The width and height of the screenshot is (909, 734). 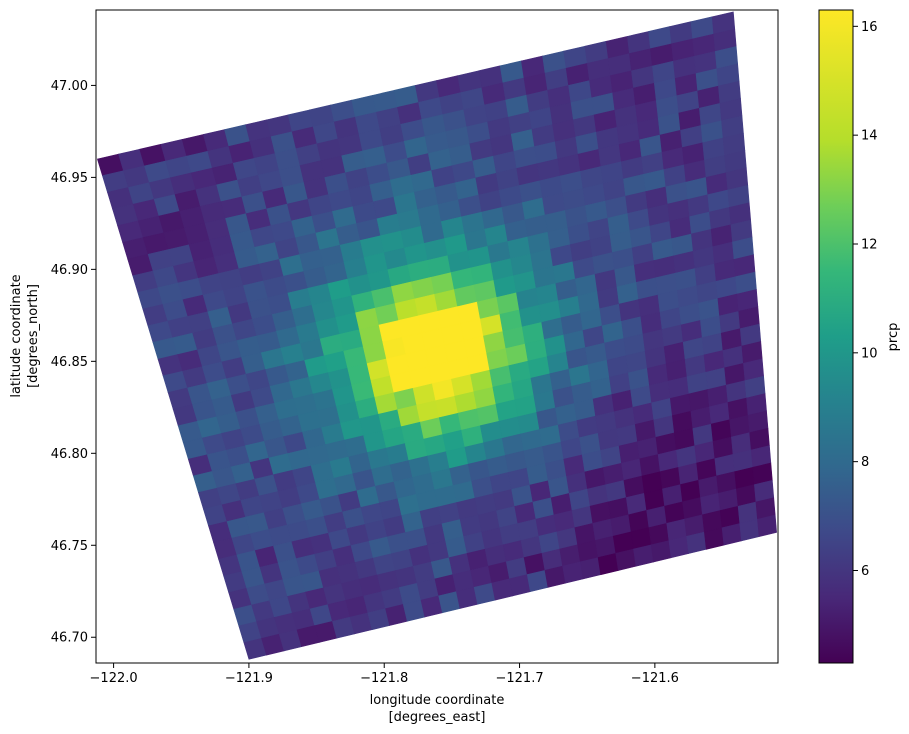 What do you see at coordinates (69, 362) in the screenshot?
I see `y-tick-label: 46.85` at bounding box center [69, 362].